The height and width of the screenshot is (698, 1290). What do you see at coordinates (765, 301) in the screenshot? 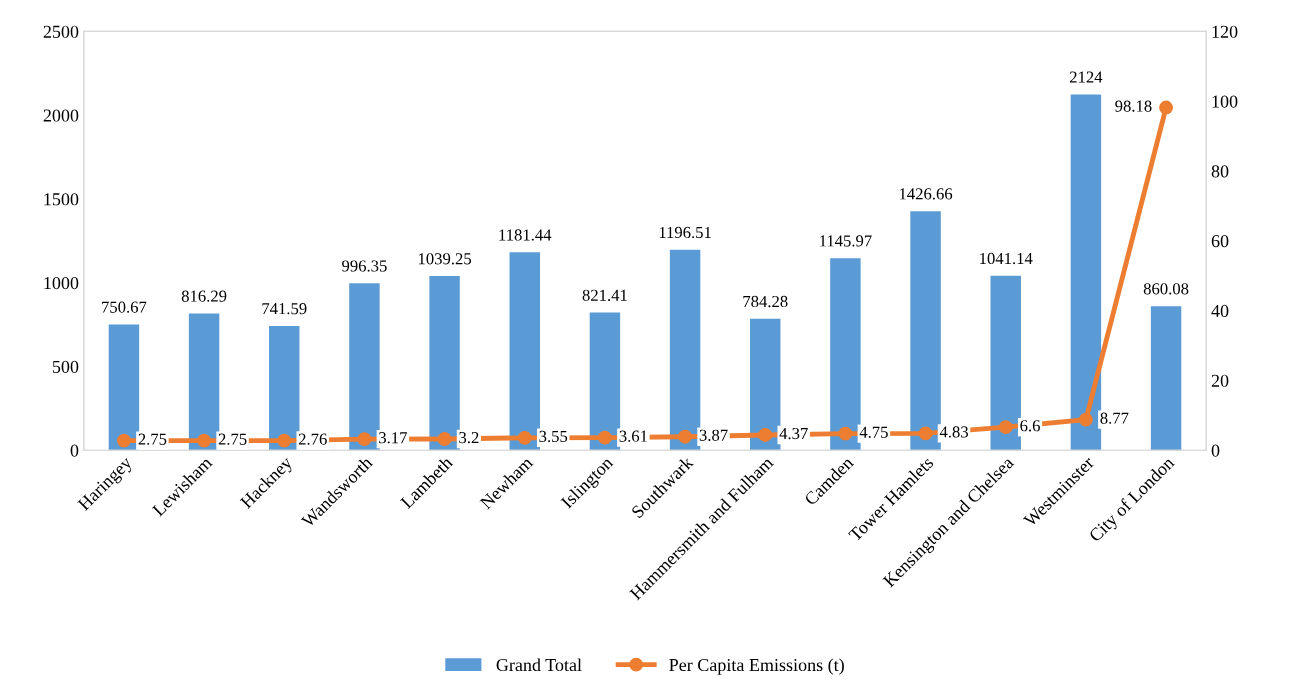
I see `data-label: 784.28` at bounding box center [765, 301].